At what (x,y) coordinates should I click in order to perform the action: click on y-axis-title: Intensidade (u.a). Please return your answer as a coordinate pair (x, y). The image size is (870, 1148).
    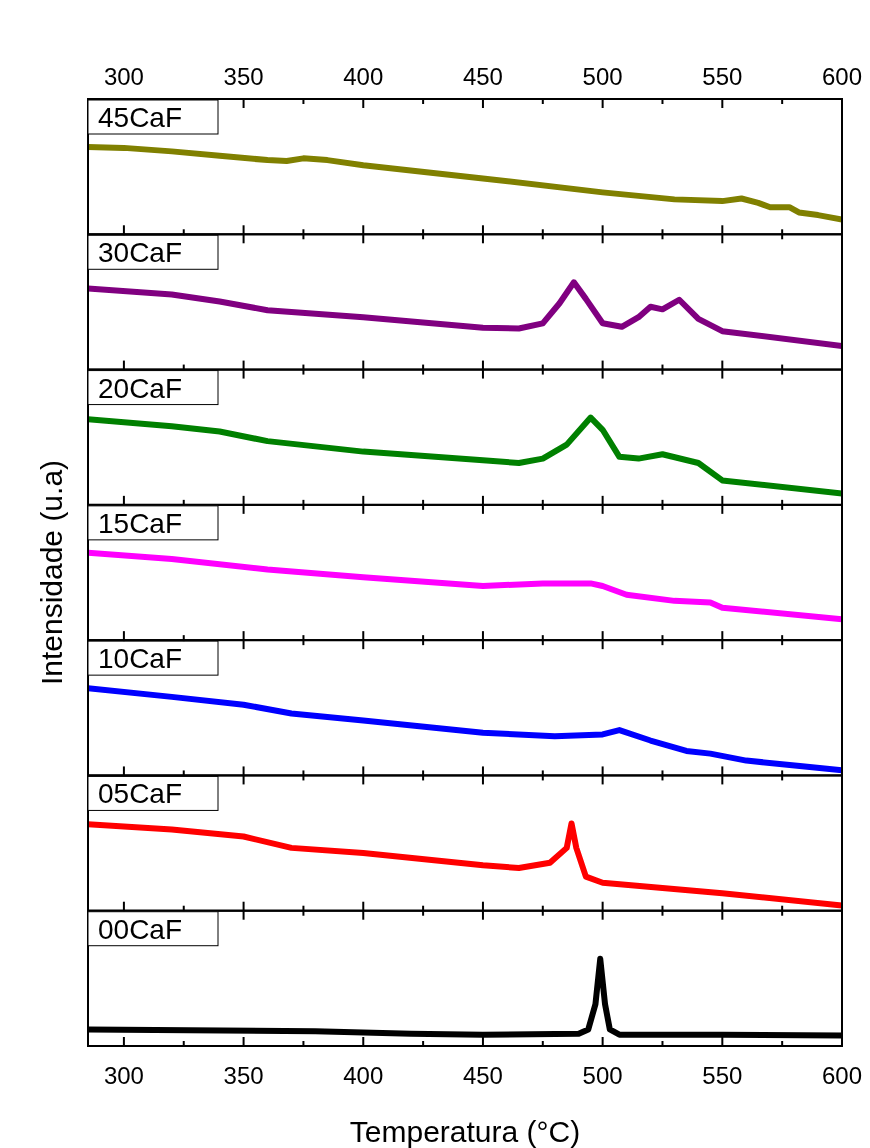
    Looking at the image, I should click on (51, 572).